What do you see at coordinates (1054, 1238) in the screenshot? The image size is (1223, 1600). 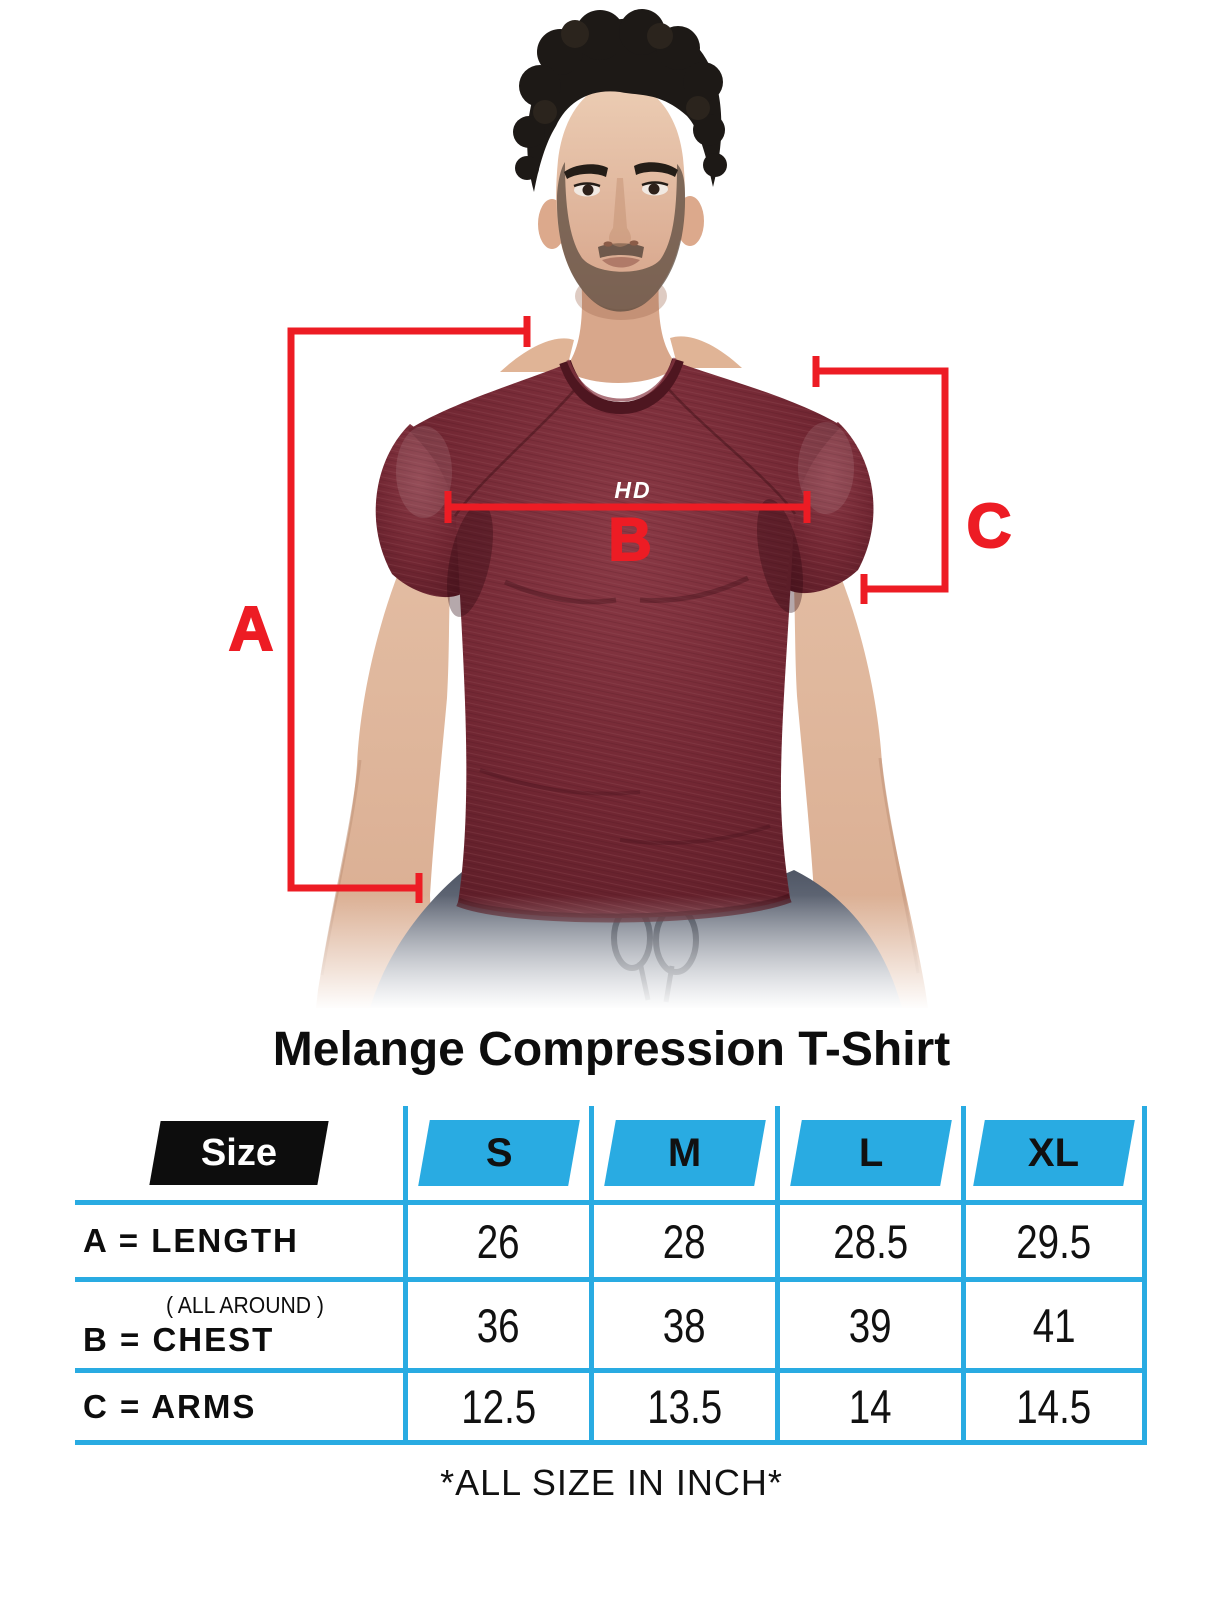 I see `cell-length-xl: 29.5` at bounding box center [1054, 1238].